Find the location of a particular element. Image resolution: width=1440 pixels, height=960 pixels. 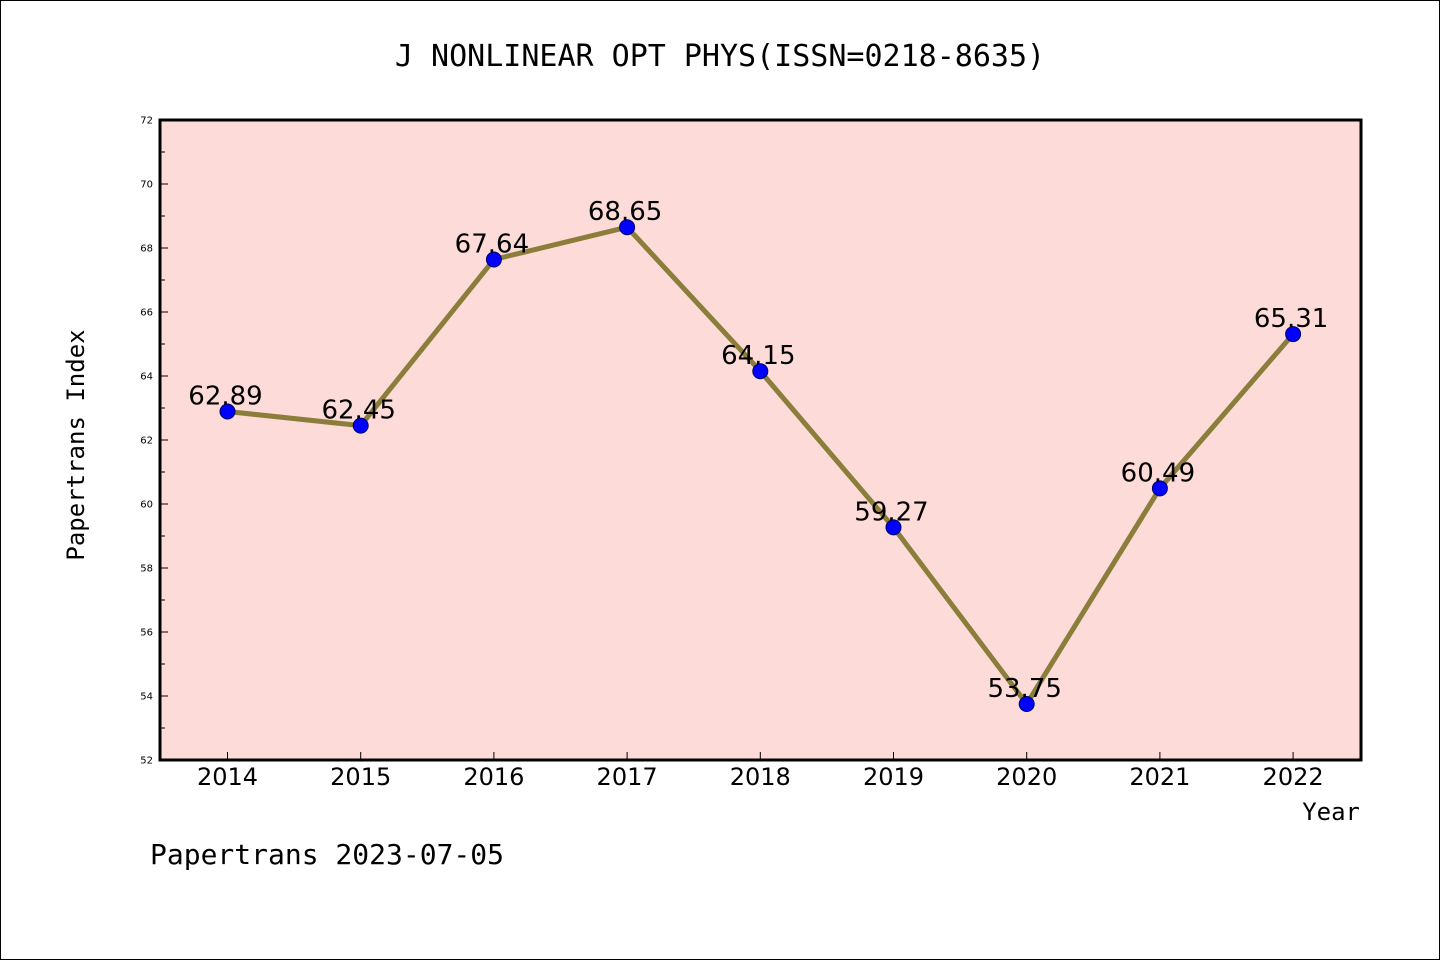

x-tick-label: 2019 is located at coordinates (893, 777).